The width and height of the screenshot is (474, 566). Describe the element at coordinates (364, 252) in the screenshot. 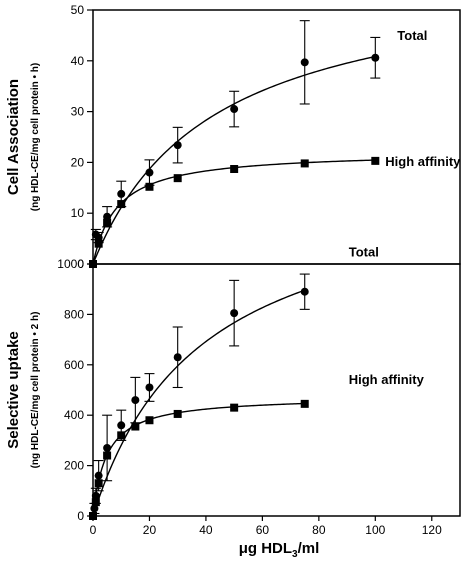

I see `series-label-total-lower: Total` at that location.